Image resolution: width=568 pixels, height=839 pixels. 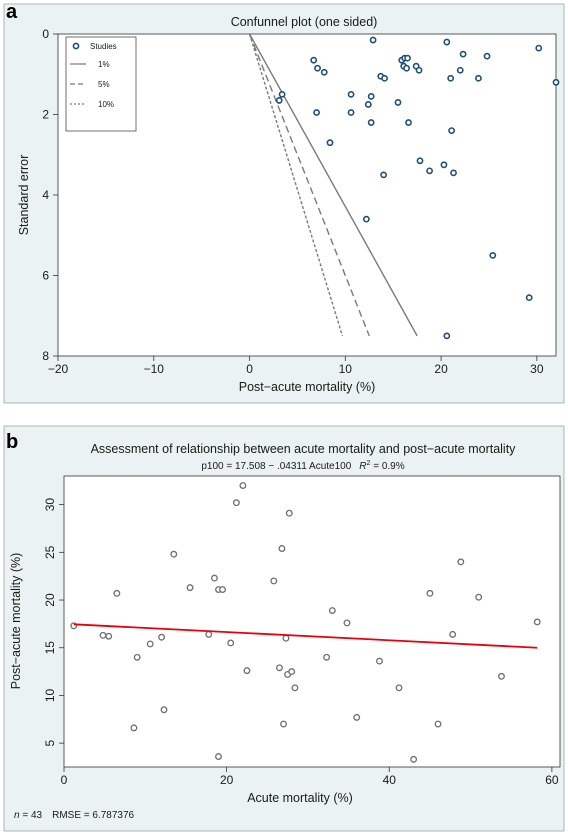 What do you see at coordinates (50, 742) in the screenshot?
I see `y-tick-label: 5` at bounding box center [50, 742].